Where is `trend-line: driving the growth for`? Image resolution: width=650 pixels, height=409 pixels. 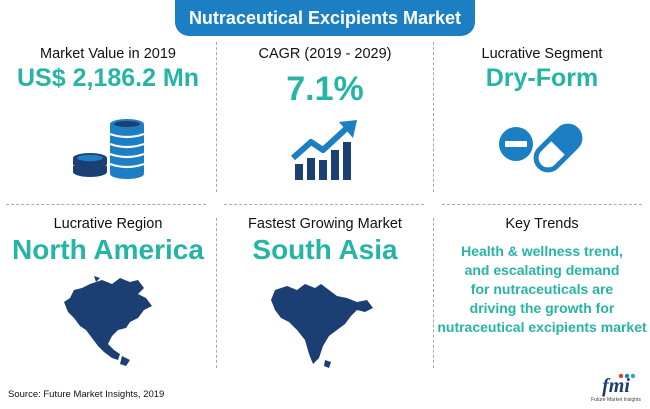 trend-line: driving the growth for is located at coordinates (542, 308).